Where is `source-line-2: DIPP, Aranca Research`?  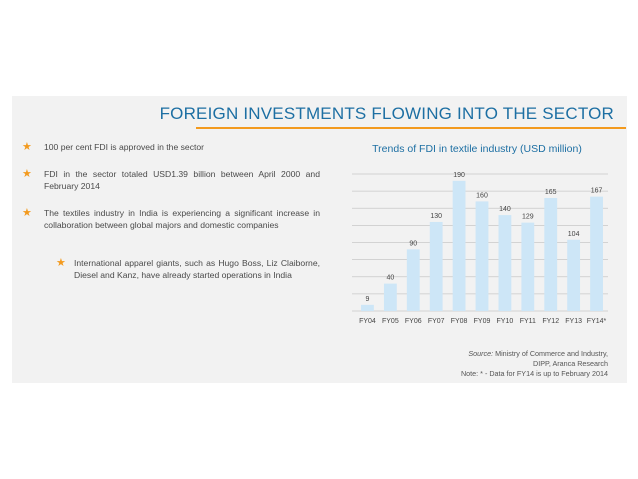
source-line-2: DIPP, Aranca Research is located at coordinates (570, 363).